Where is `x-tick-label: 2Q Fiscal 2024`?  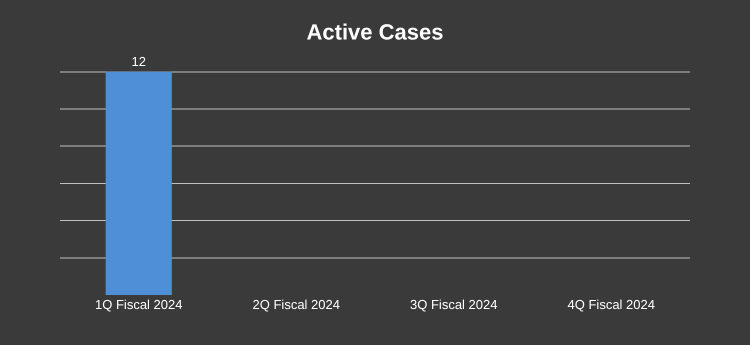 x-tick-label: 2Q Fiscal 2024 is located at coordinates (296, 304).